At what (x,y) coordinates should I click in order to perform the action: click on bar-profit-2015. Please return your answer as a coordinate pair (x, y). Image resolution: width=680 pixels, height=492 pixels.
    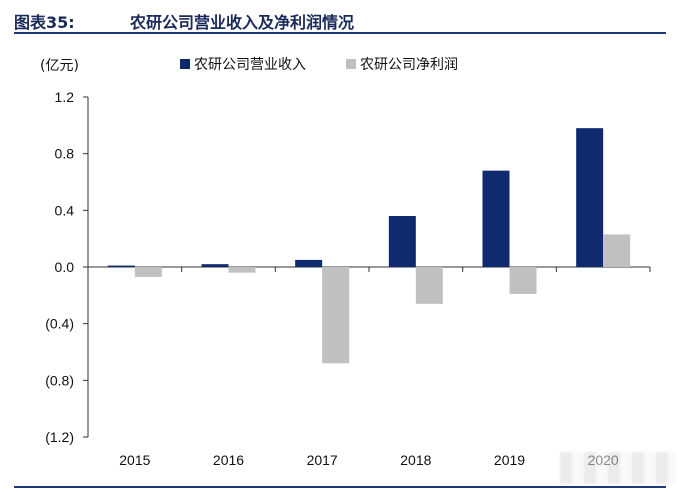
    Looking at the image, I should click on (148, 272).